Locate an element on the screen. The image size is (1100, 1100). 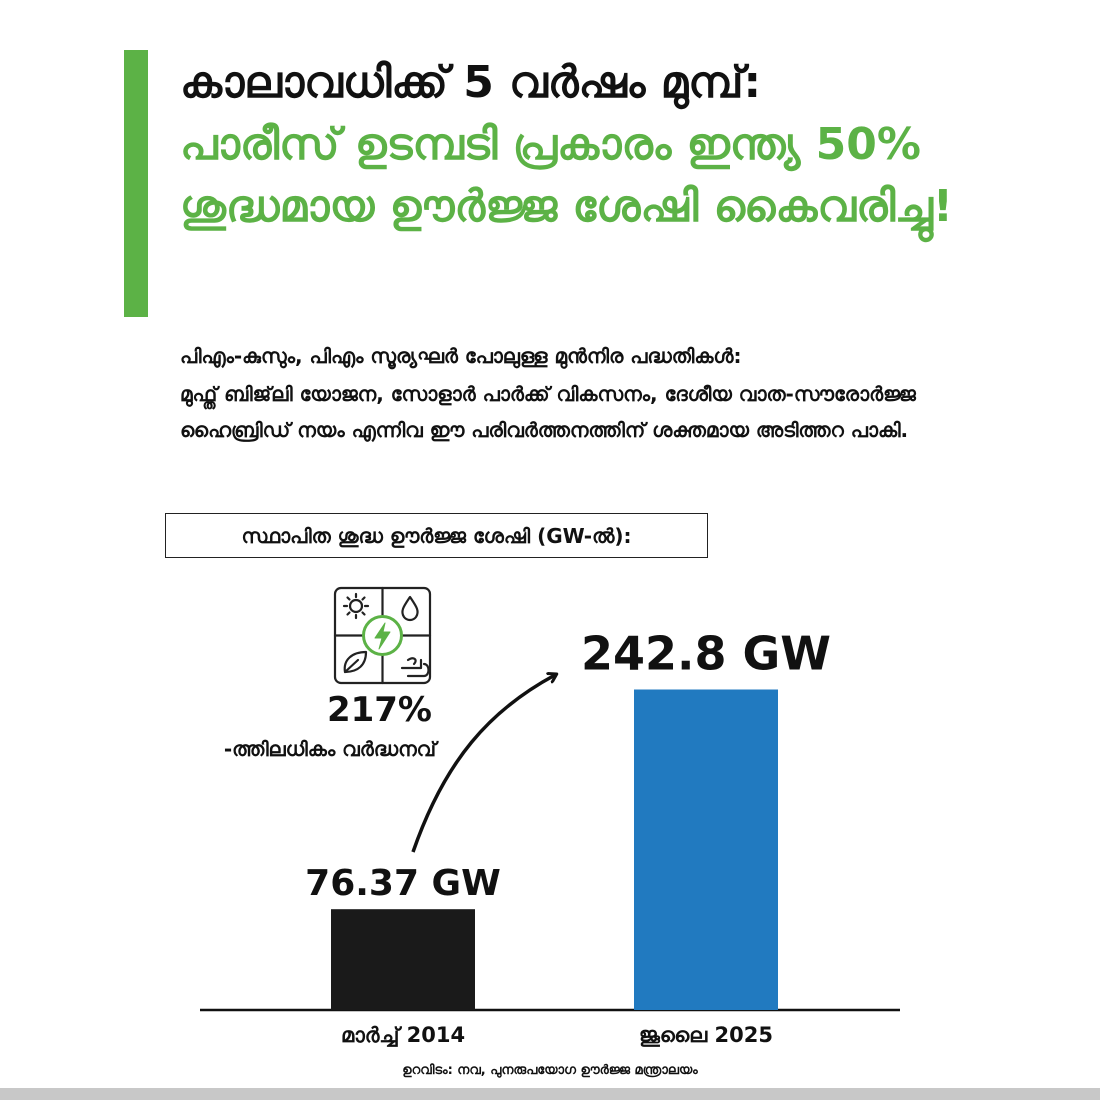
accent-bar is located at coordinates (136, 183).